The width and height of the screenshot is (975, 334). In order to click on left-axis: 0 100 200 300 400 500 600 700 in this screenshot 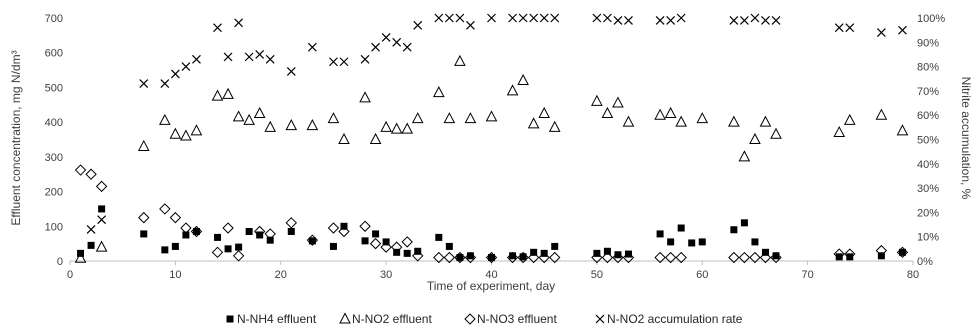, I will do `click(54, 140)`.